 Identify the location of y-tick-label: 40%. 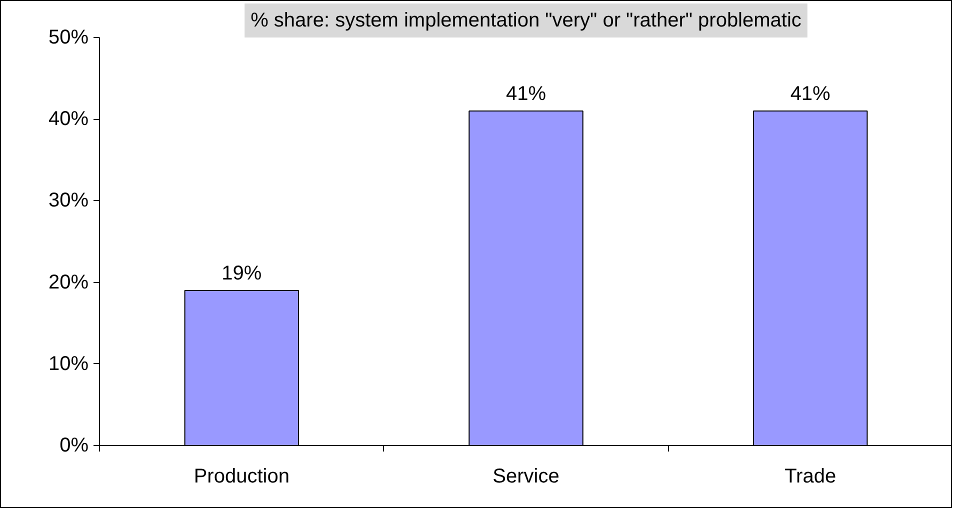
(68, 119).